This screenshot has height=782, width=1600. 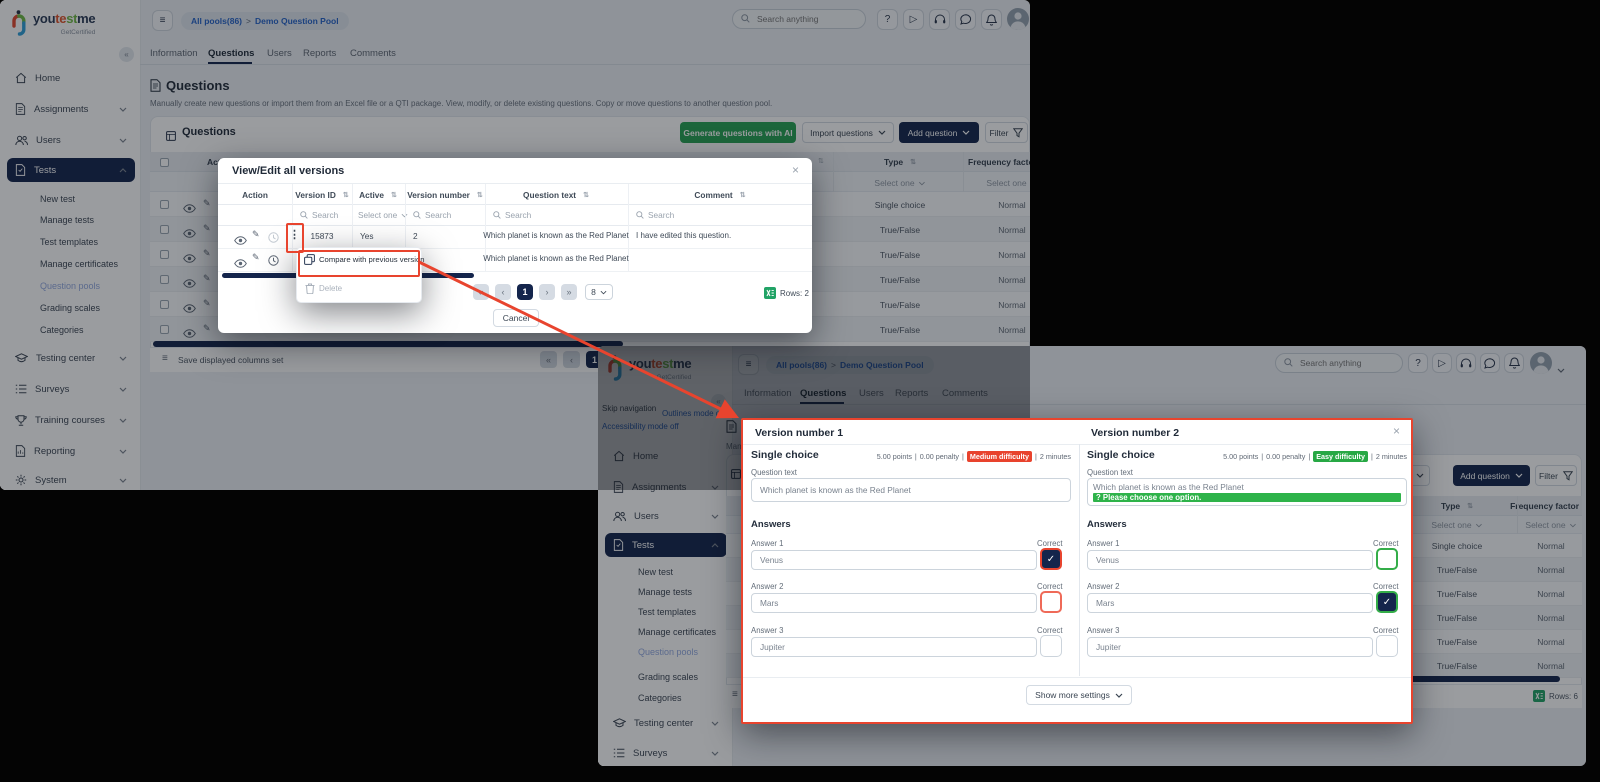 I want to click on type-filter-select: Select one, so click(x=900, y=183).